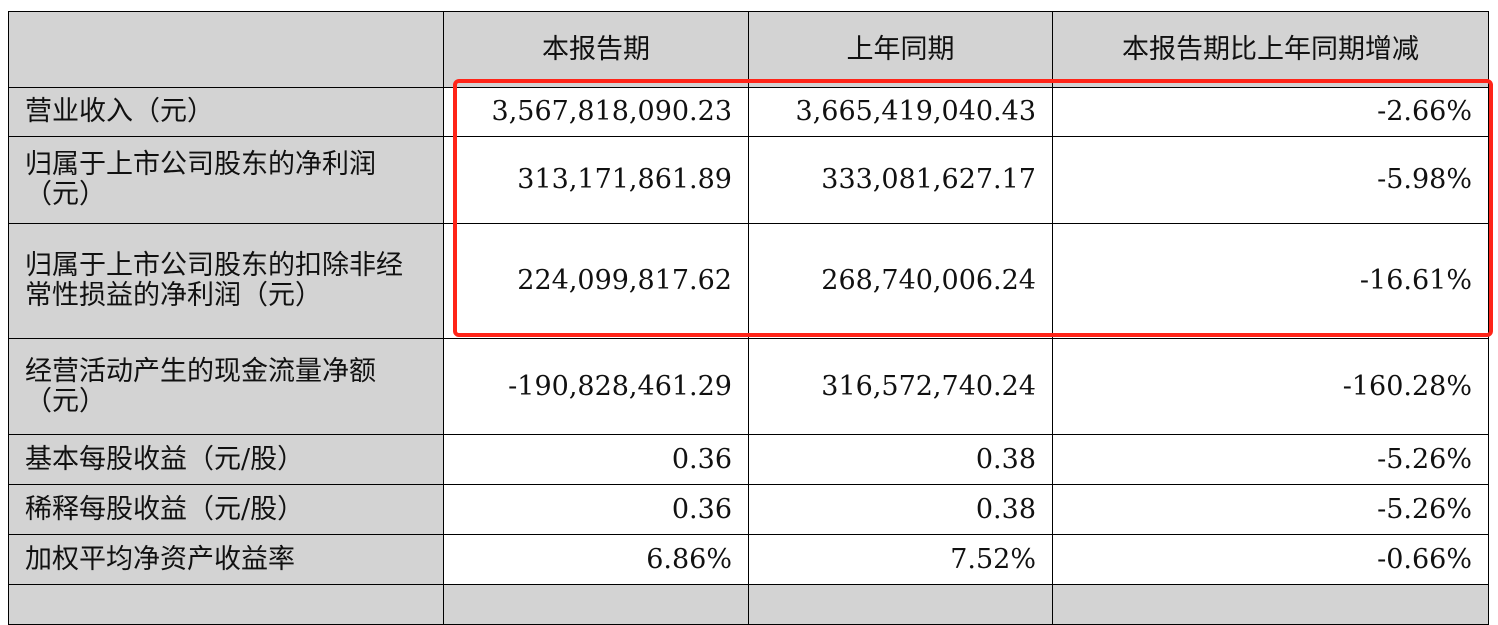 Image resolution: width=1498 pixels, height=625 pixels. What do you see at coordinates (596, 180) in the screenshot?
I see `current-value: 313,171,861.89` at bounding box center [596, 180].